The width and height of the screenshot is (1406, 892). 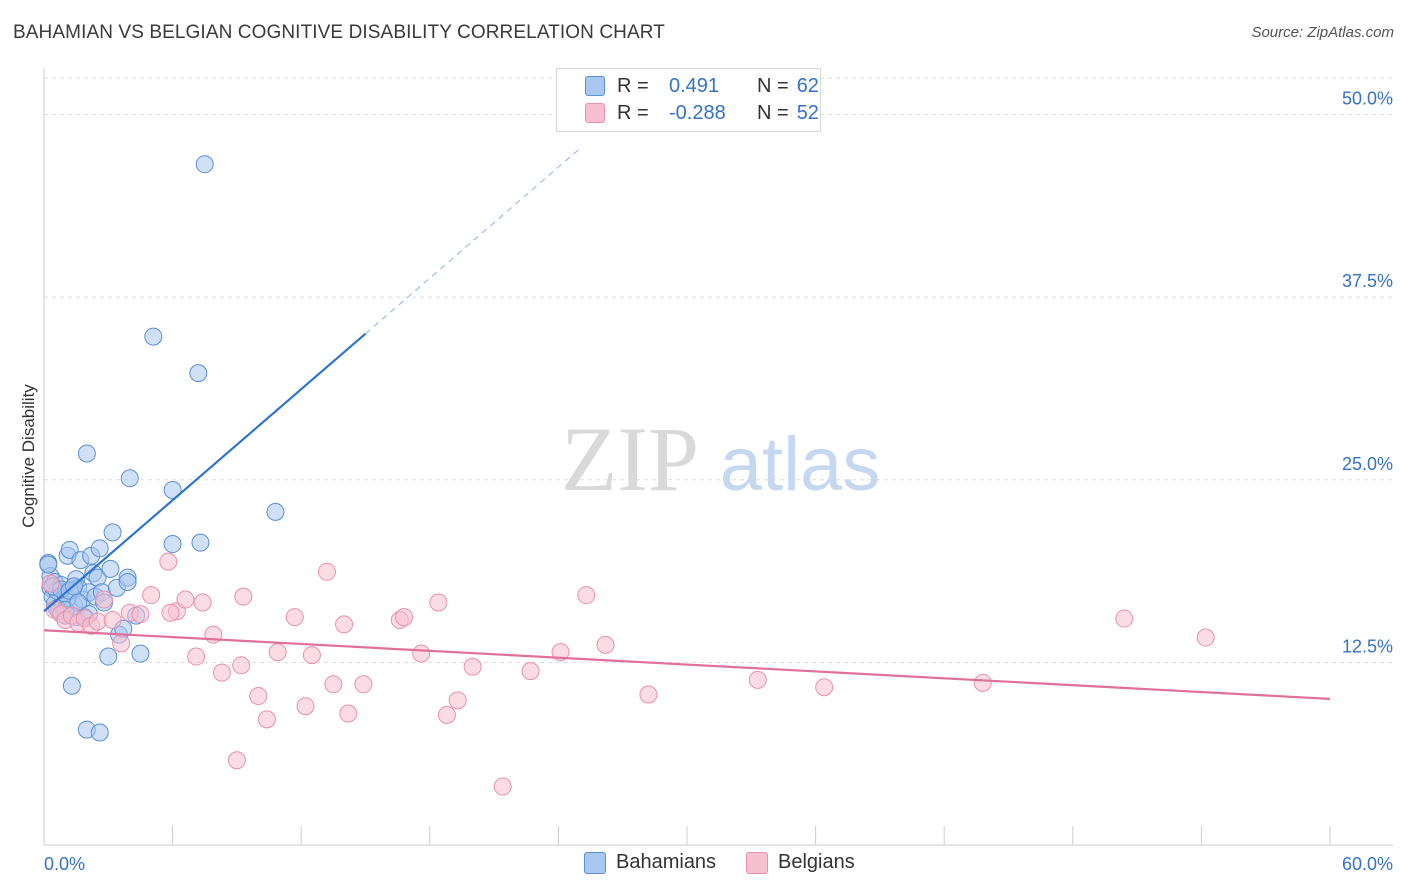 I want to click on correlation-legend: R = 0.491 N = 62 R = -0.288 N = 52, so click(x=688, y=100).